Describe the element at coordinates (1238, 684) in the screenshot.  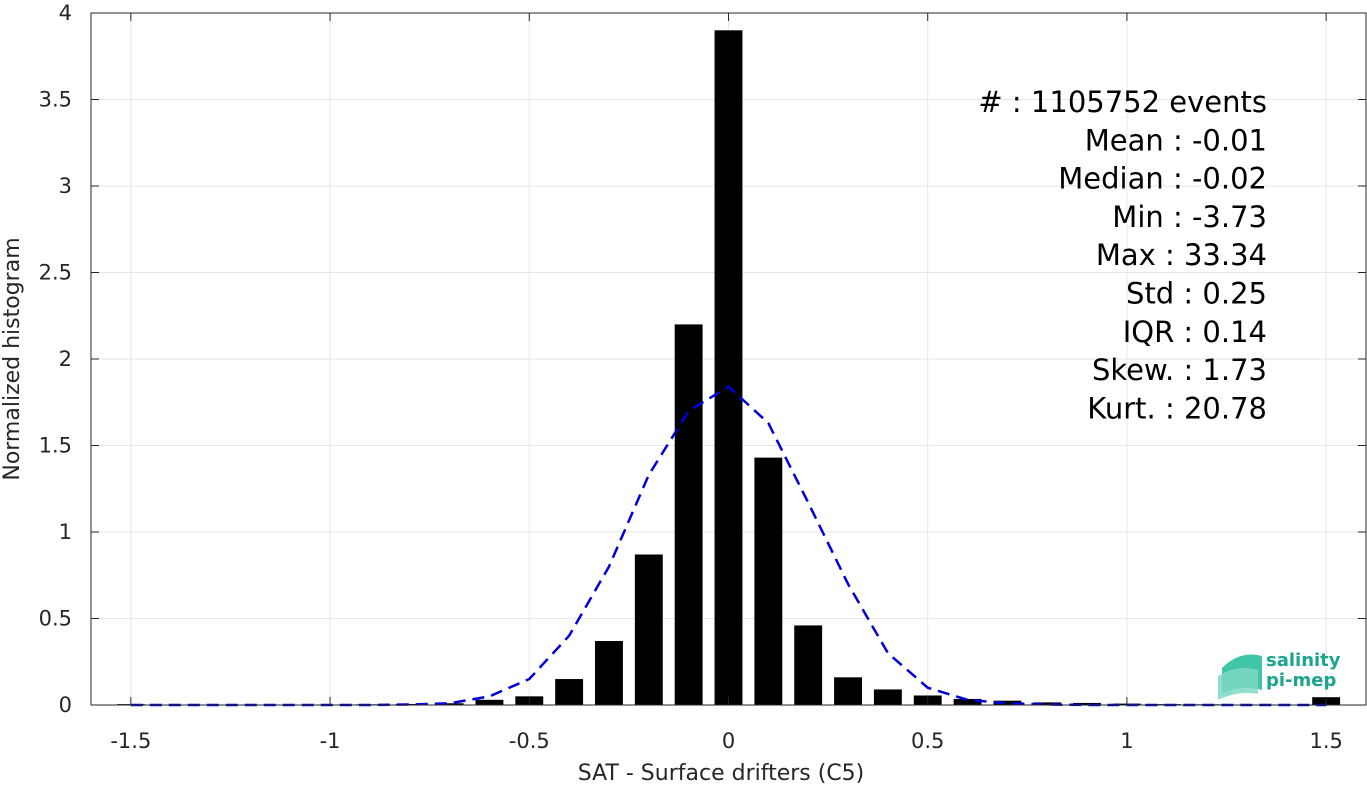
I see `logo-icon-wave` at that location.